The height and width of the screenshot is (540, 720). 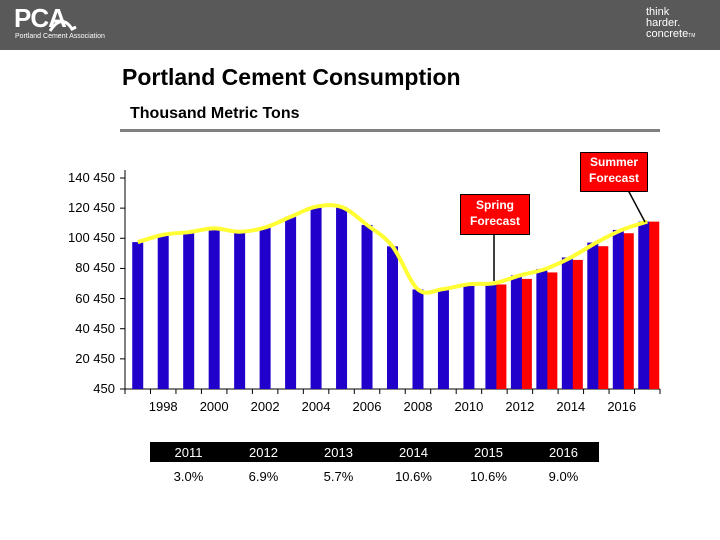 What do you see at coordinates (188, 452) in the screenshot?
I see `growth-year: 2011` at bounding box center [188, 452].